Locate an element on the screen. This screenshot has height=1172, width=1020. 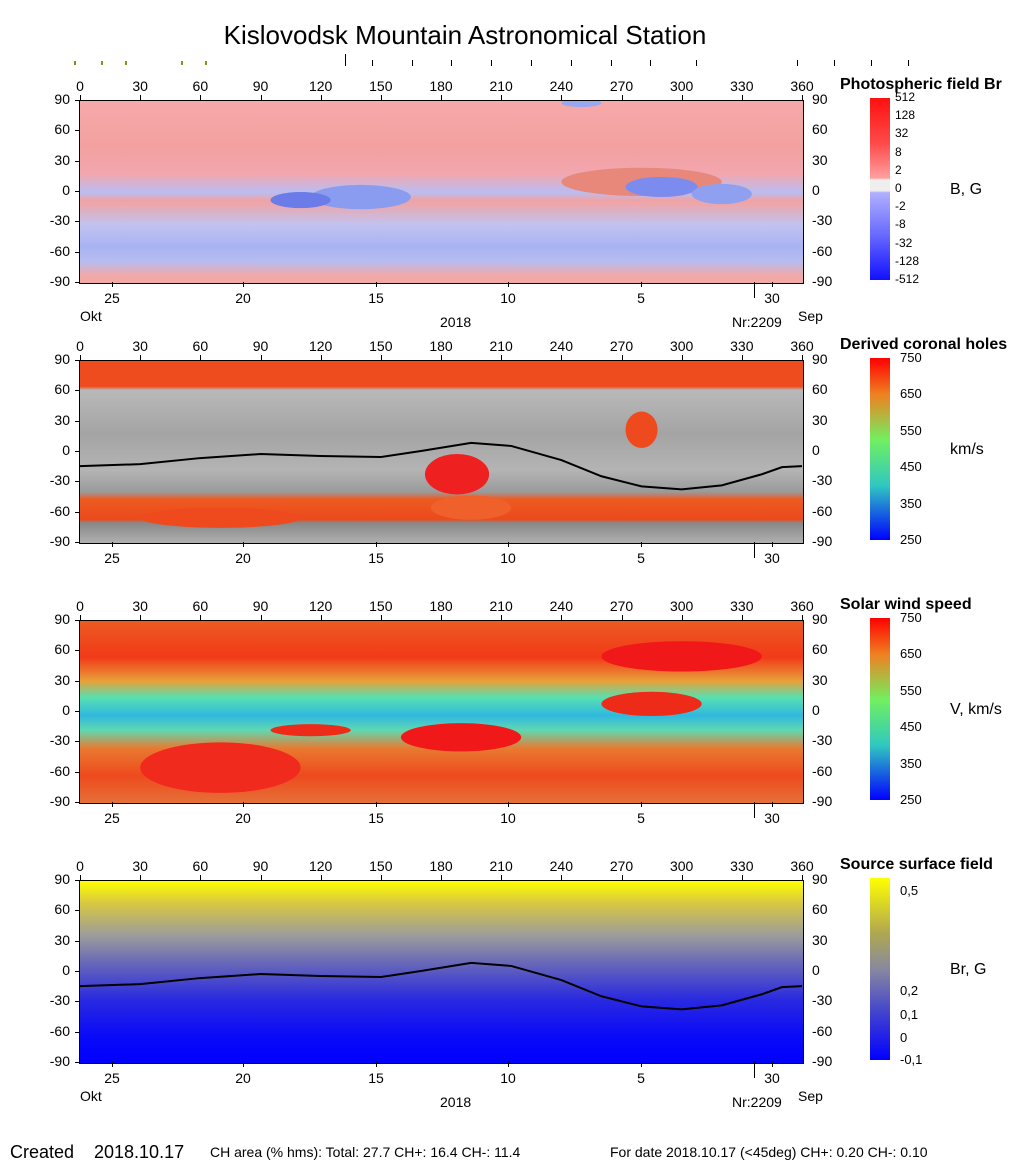
date-tick-label: 15 is located at coordinates (376, 558).